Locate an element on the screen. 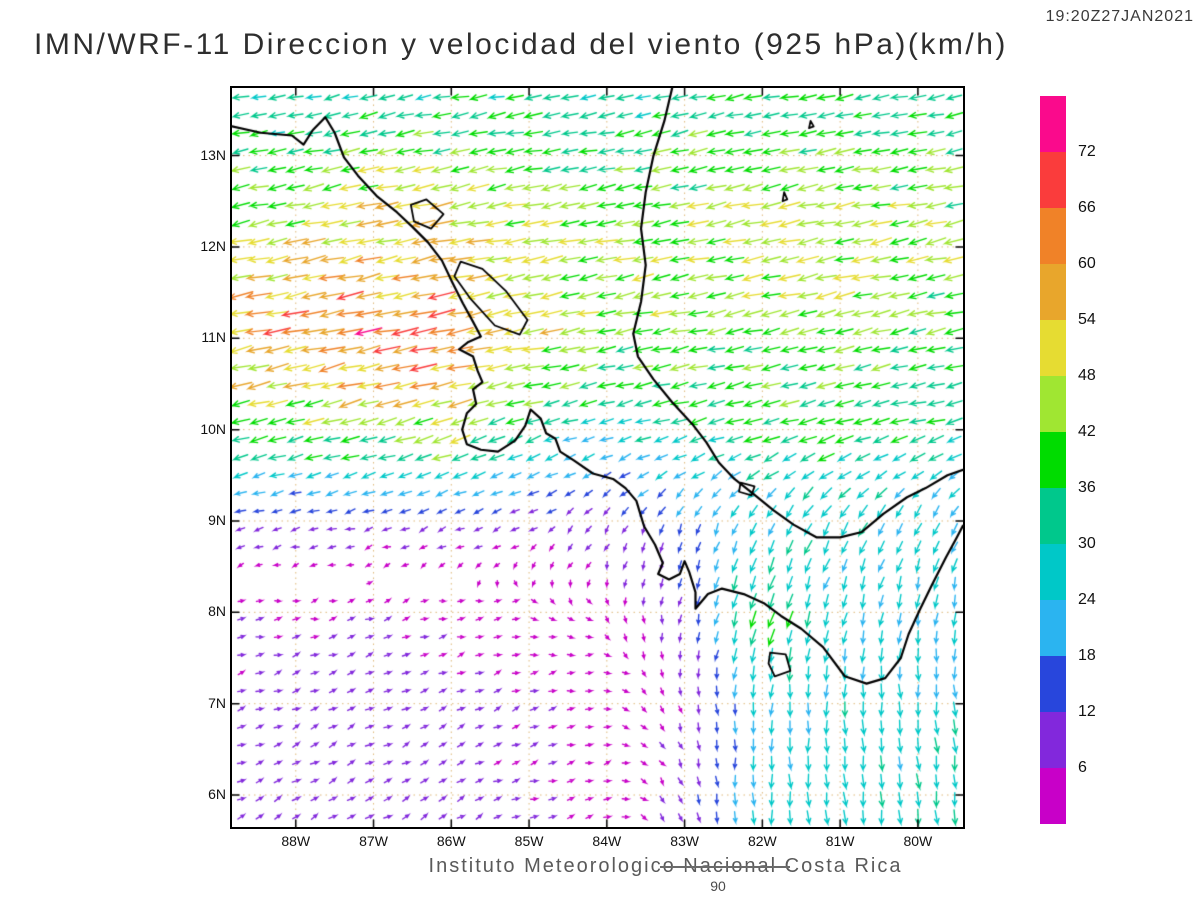  lon-tick-label: 85W is located at coordinates (529, 841).